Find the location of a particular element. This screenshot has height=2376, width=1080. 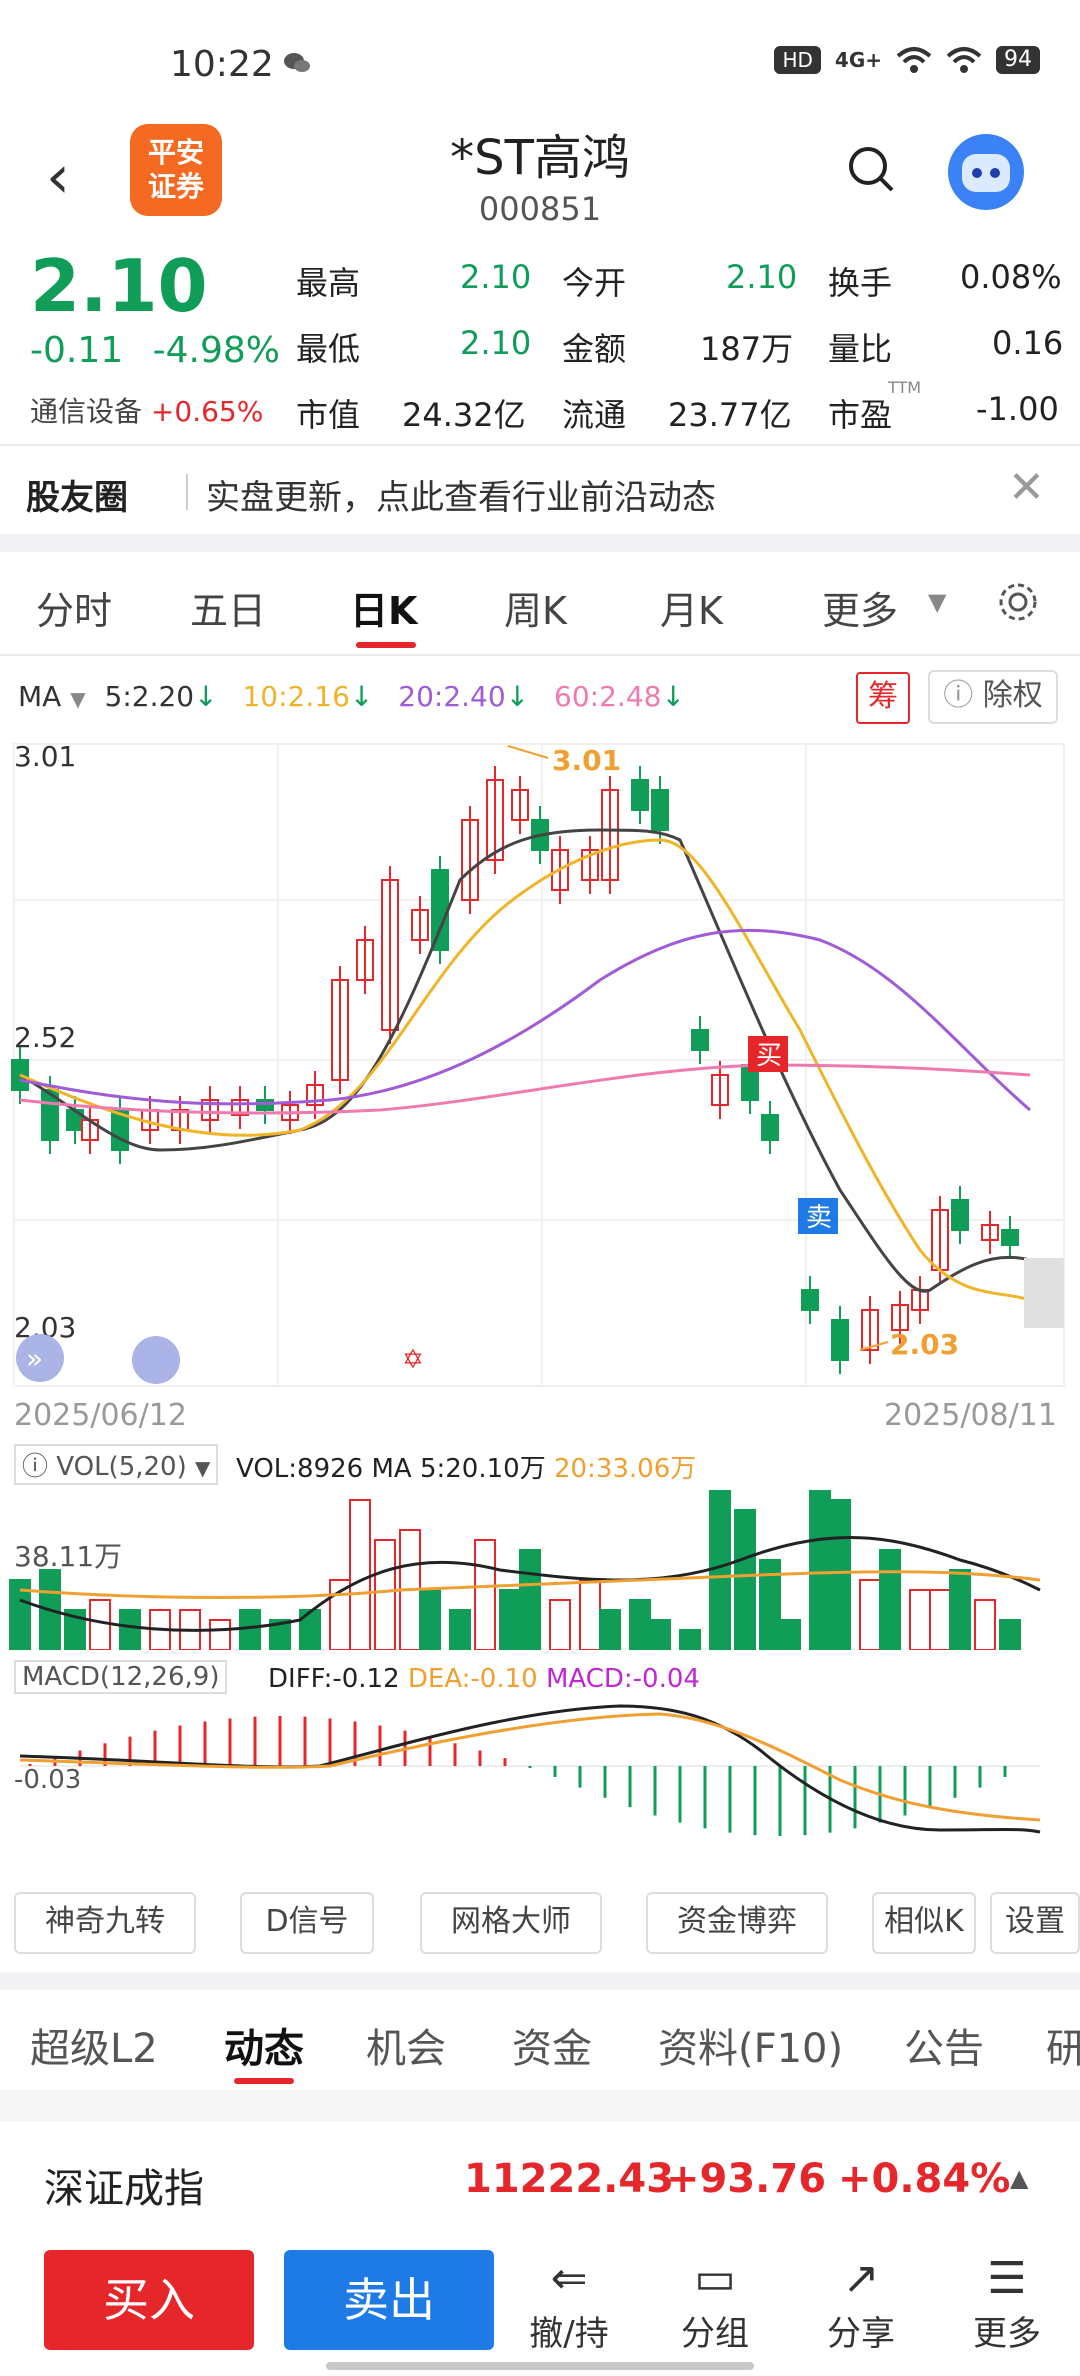

ma20-value: 20:2.40 is located at coordinates (452, 696).